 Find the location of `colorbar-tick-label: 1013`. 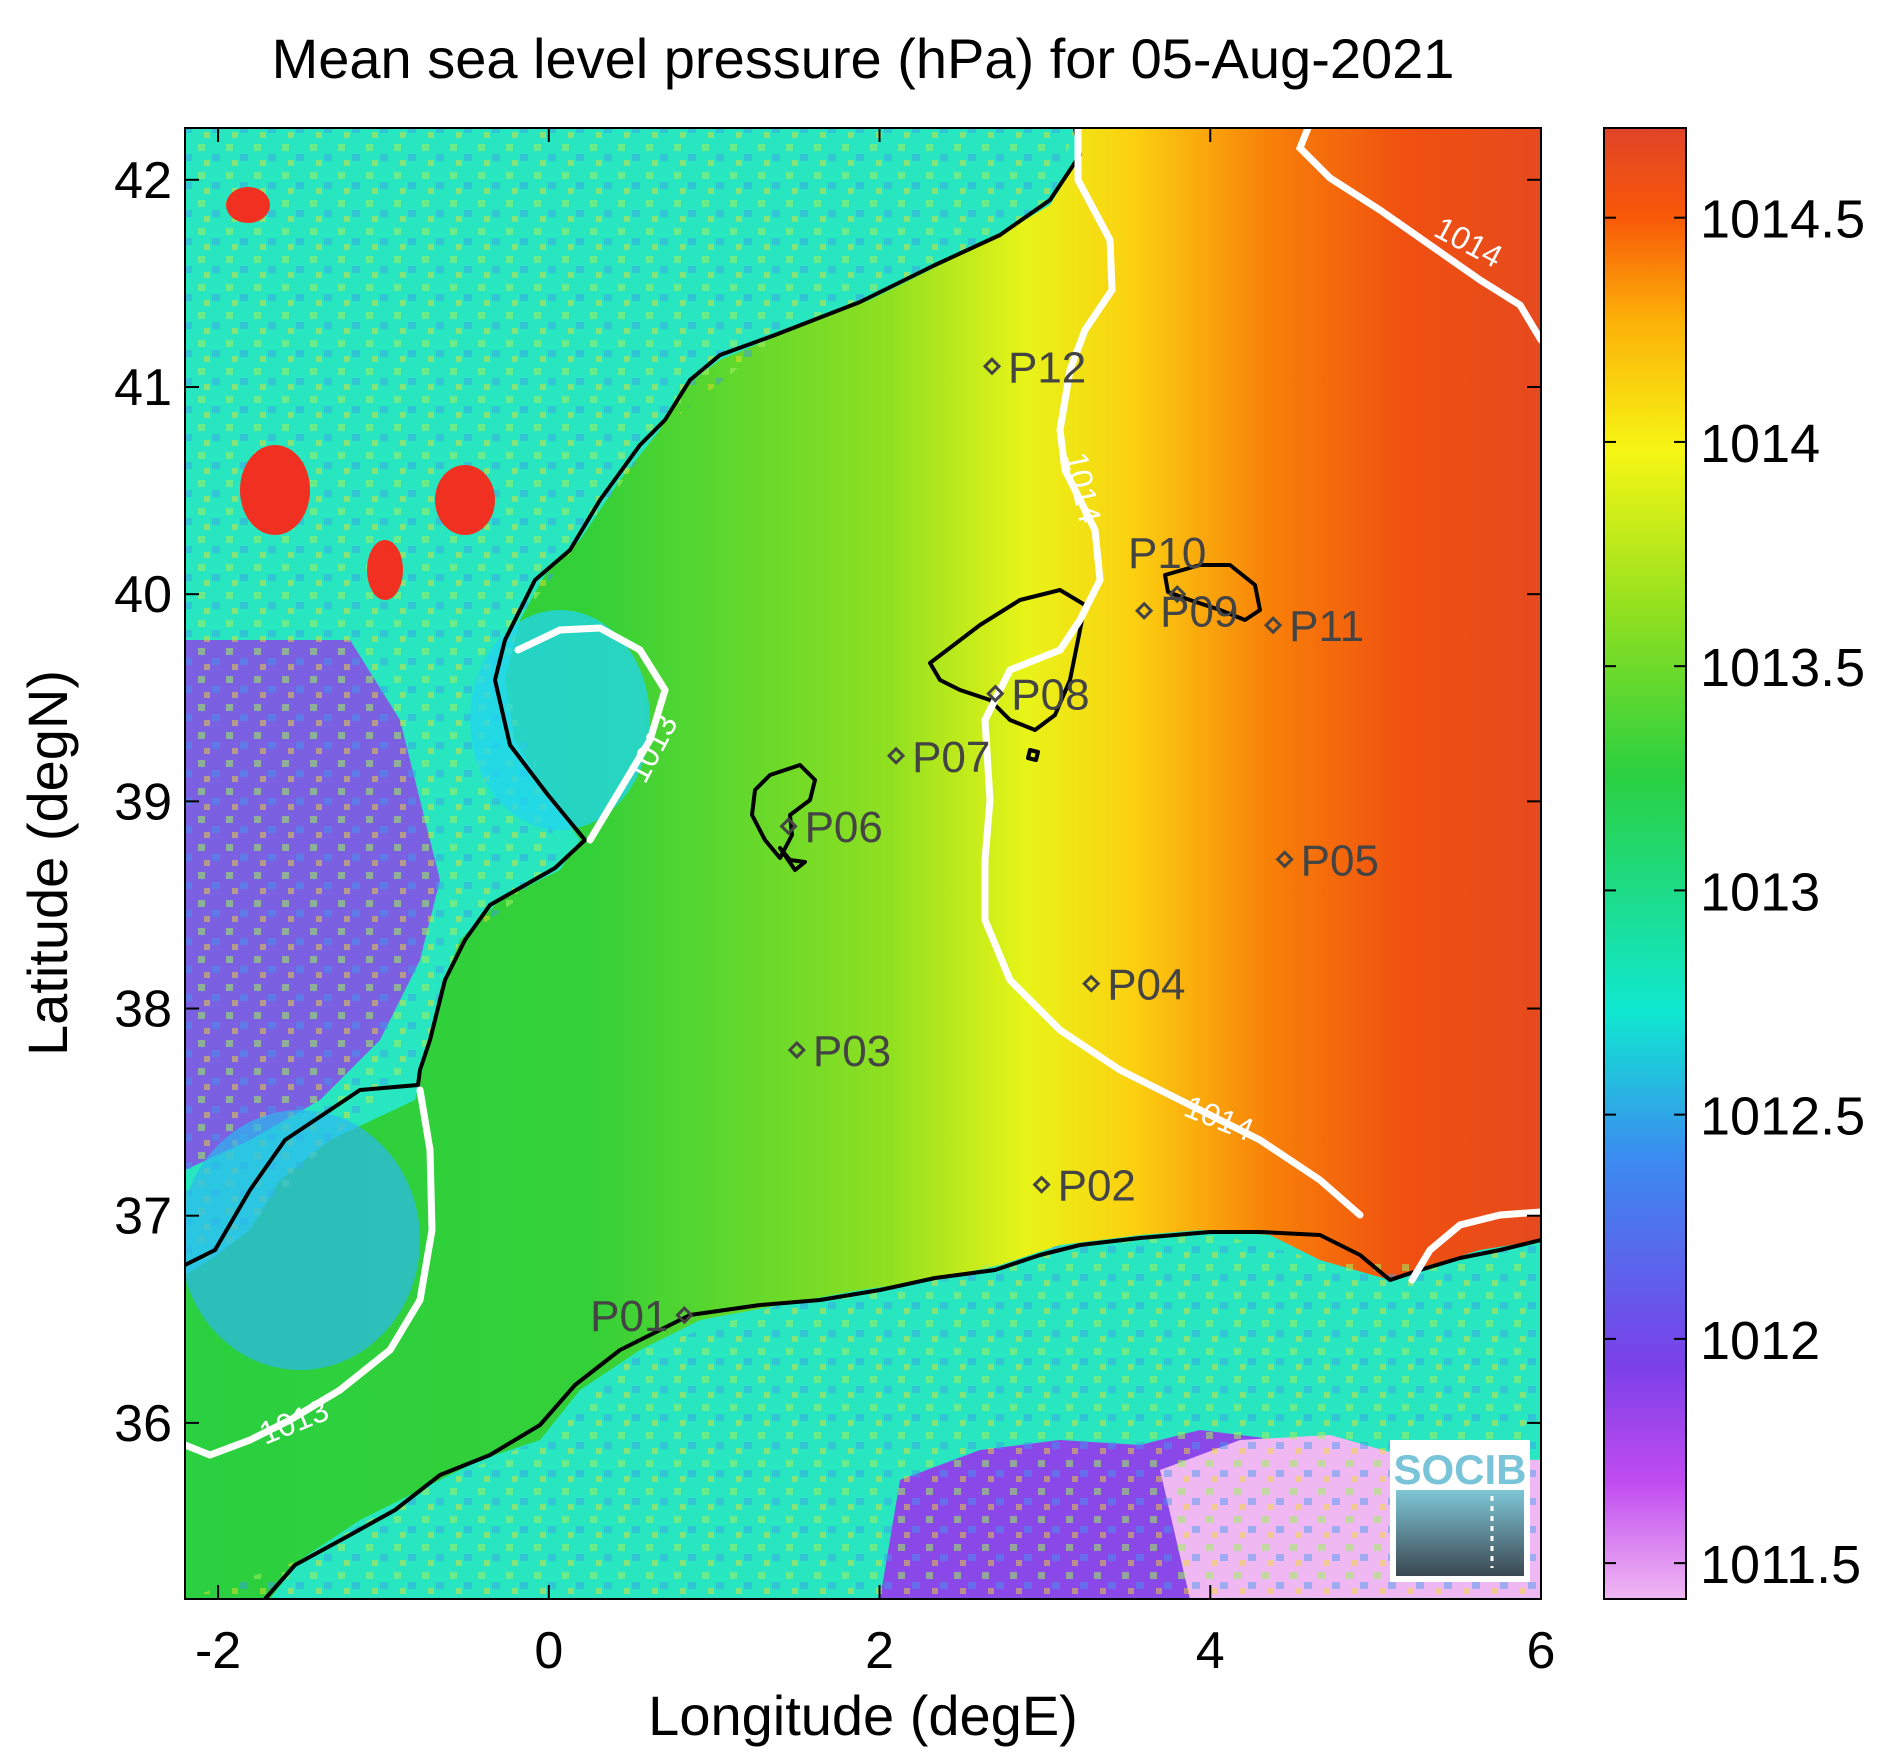

colorbar-tick-label: 1013 is located at coordinates (1760, 892).